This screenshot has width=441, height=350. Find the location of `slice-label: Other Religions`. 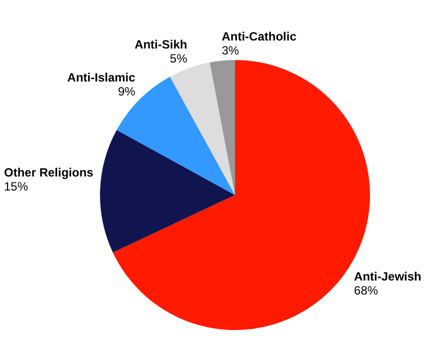

slice-label: Other Religions is located at coordinates (49, 173).